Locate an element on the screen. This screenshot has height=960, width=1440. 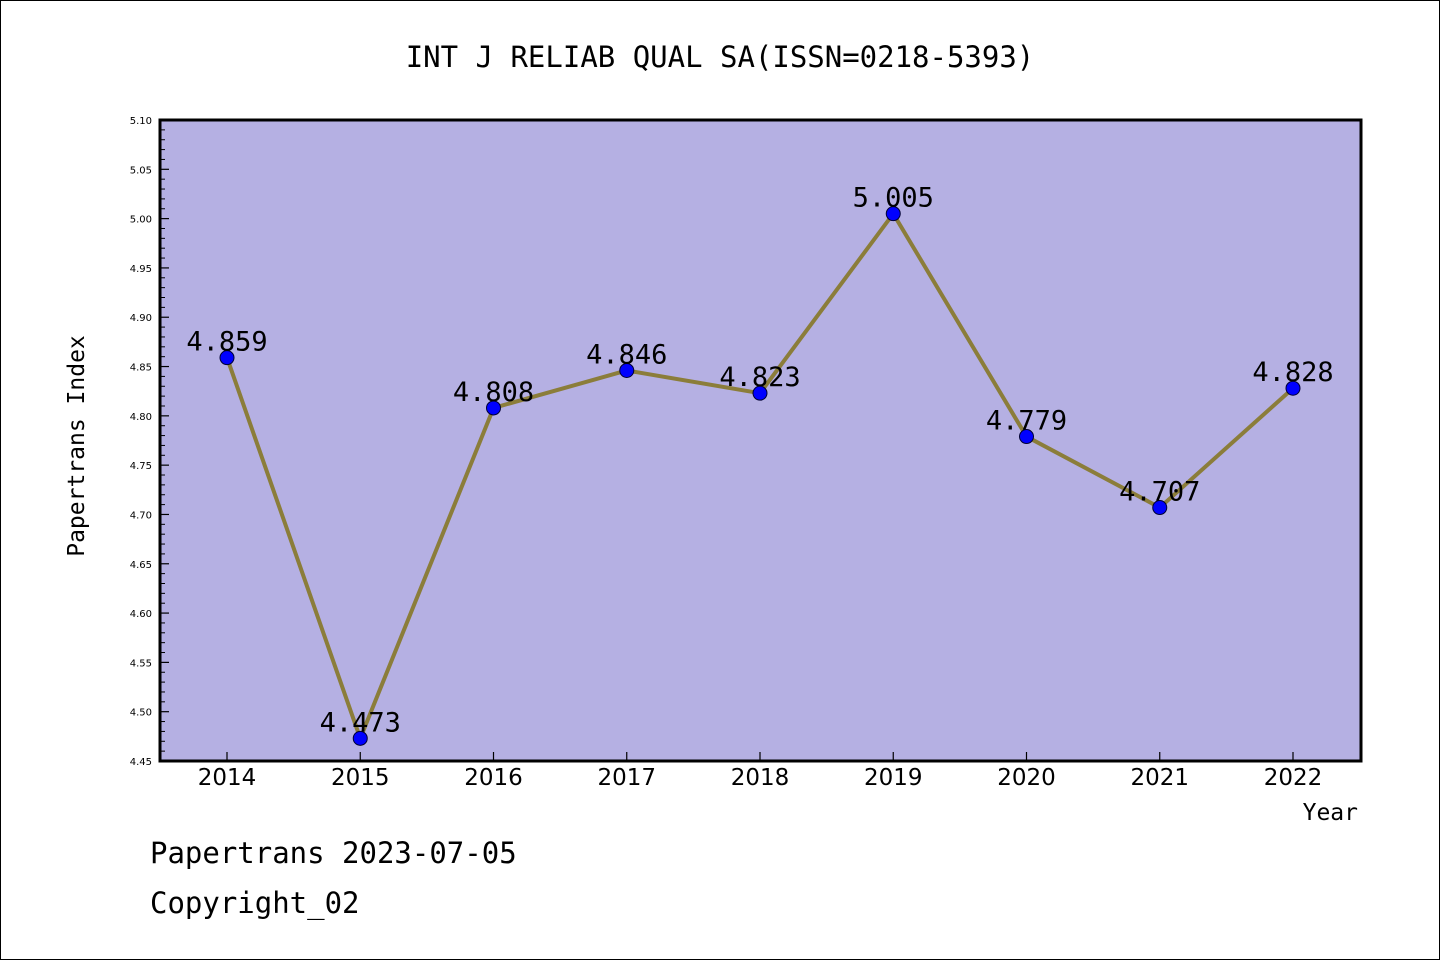
data-label: 5.005 is located at coordinates (893, 198).